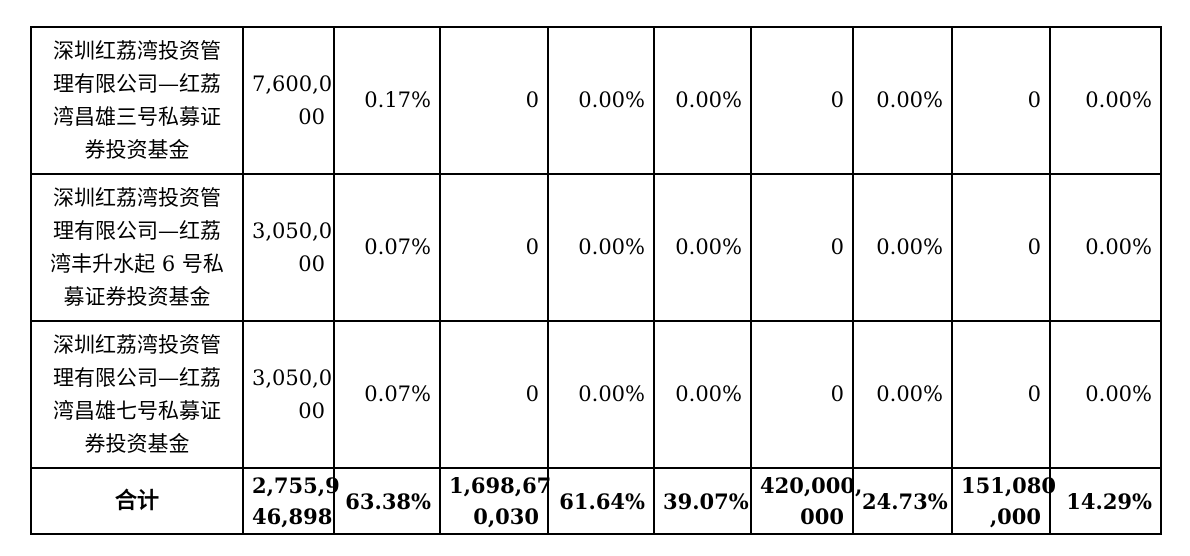 This screenshot has height=556, width=1190. Describe the element at coordinates (806, 501) in the screenshot. I see `total-restricted-shares-cell: 420,000, 000` at that location.